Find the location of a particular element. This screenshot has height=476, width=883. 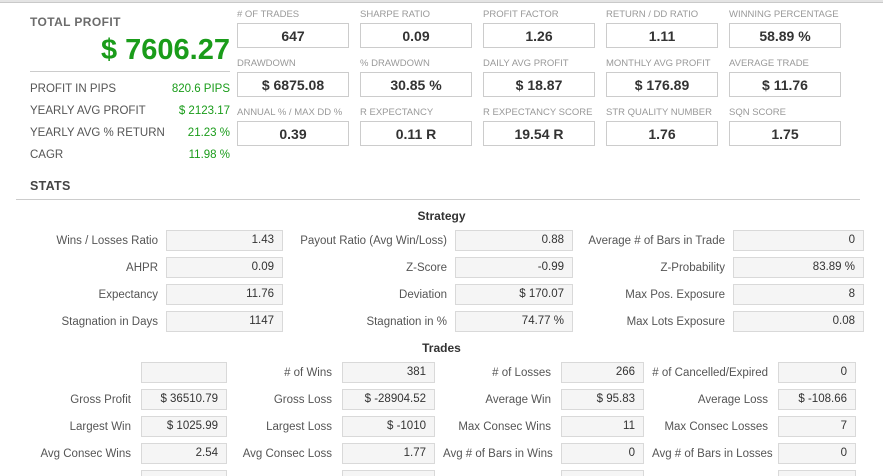

metric-label: # OF TRADES is located at coordinates (268, 14).